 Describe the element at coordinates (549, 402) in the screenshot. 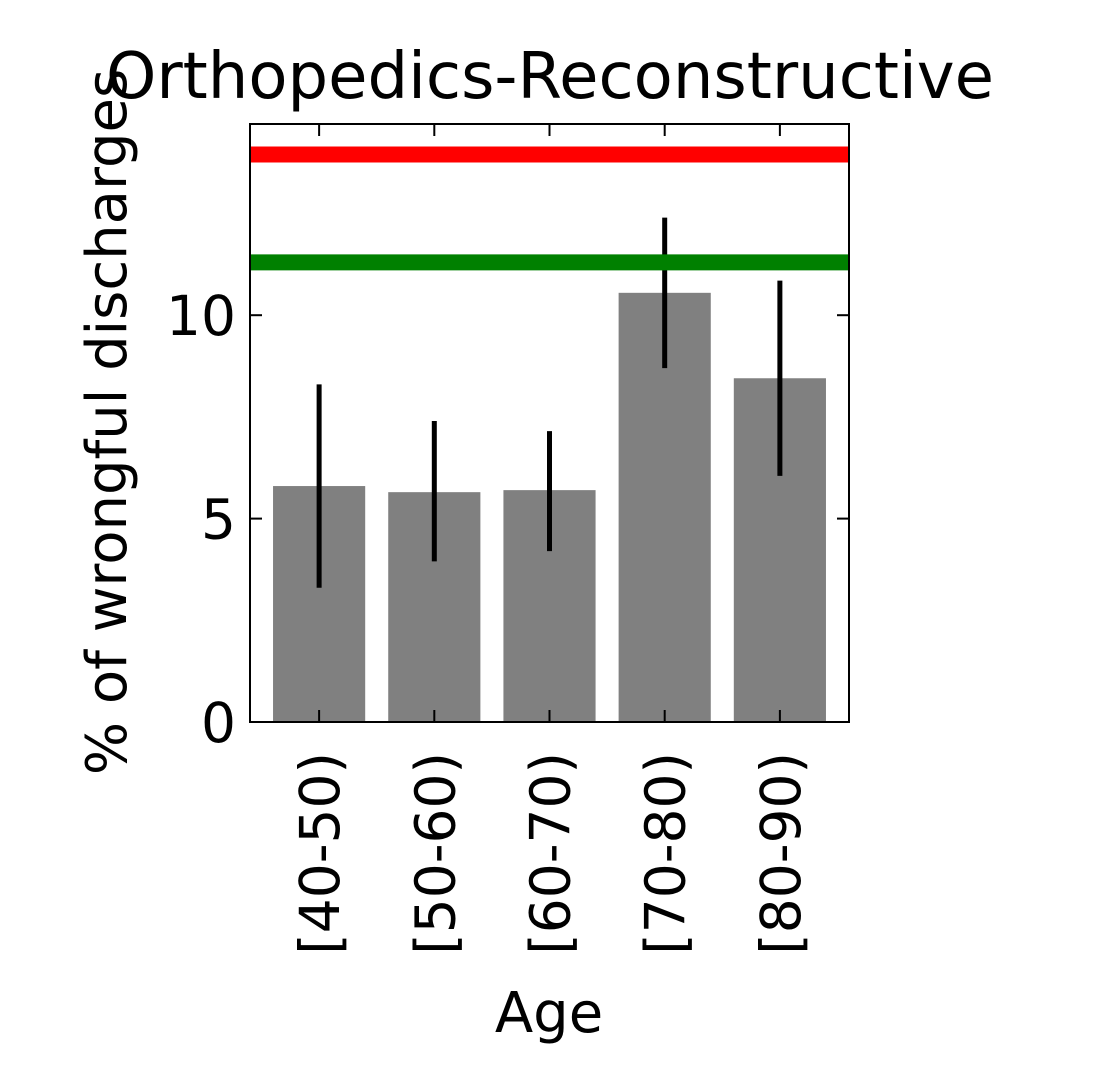

I see `error-bars-layer` at that location.